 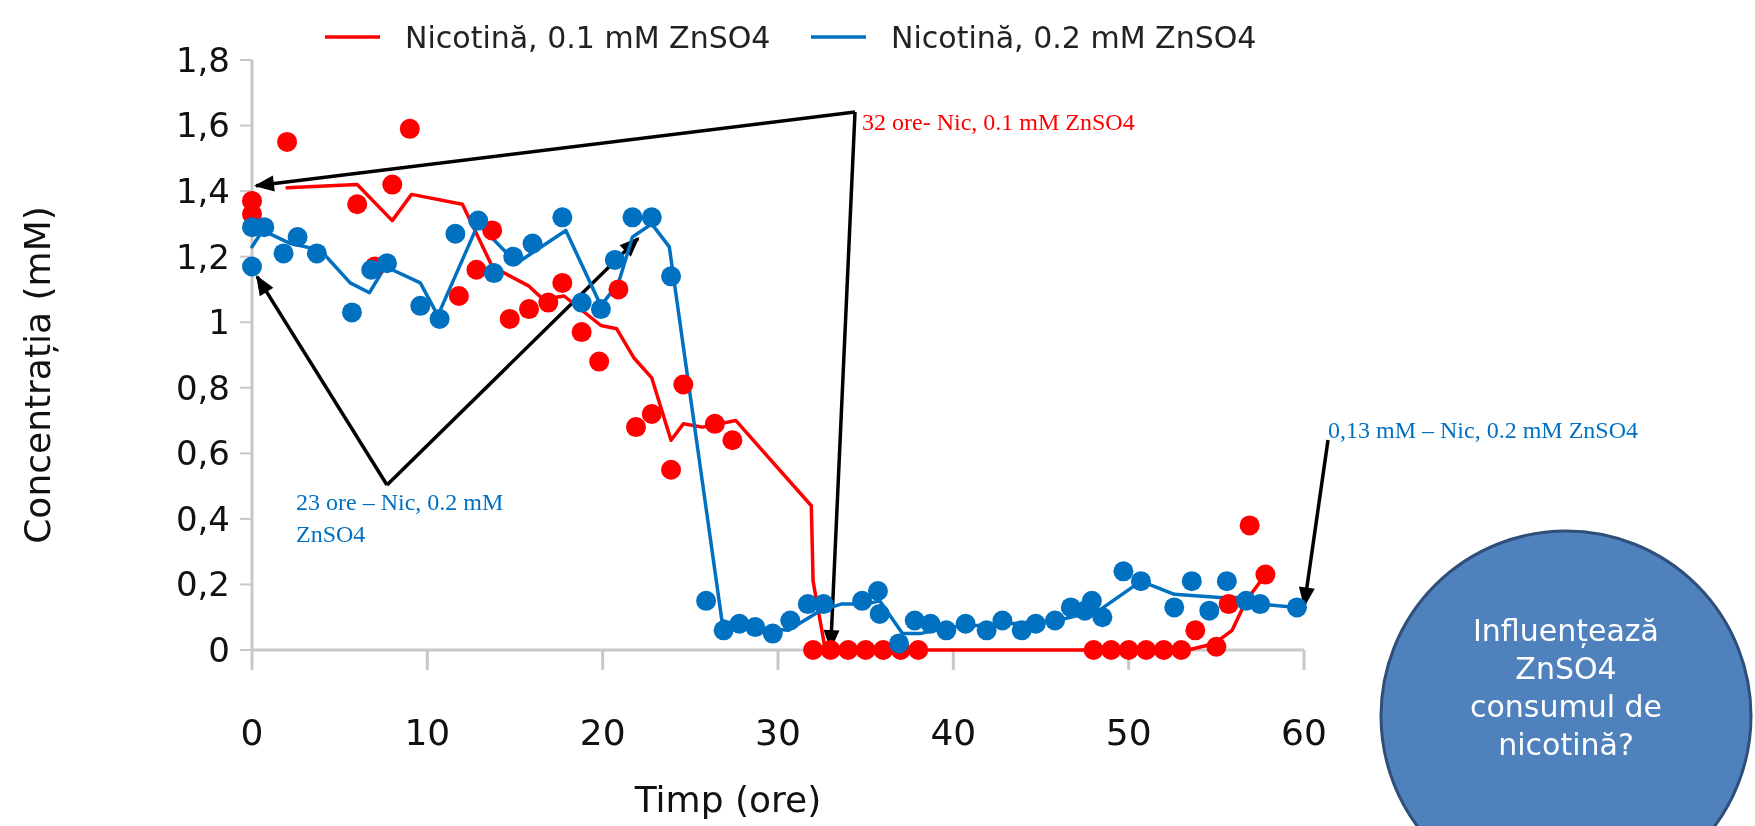 What do you see at coordinates (427, 732) in the screenshot?
I see `x-tick-label: 10` at bounding box center [427, 732].